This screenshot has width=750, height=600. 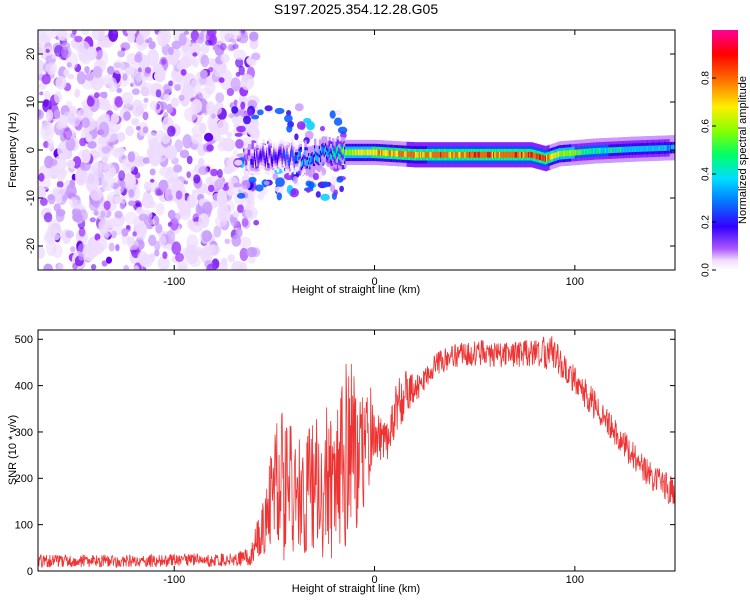 What do you see at coordinates (31, 198) in the screenshot?
I see `spectrogram-y-tick-label: -10` at bounding box center [31, 198].